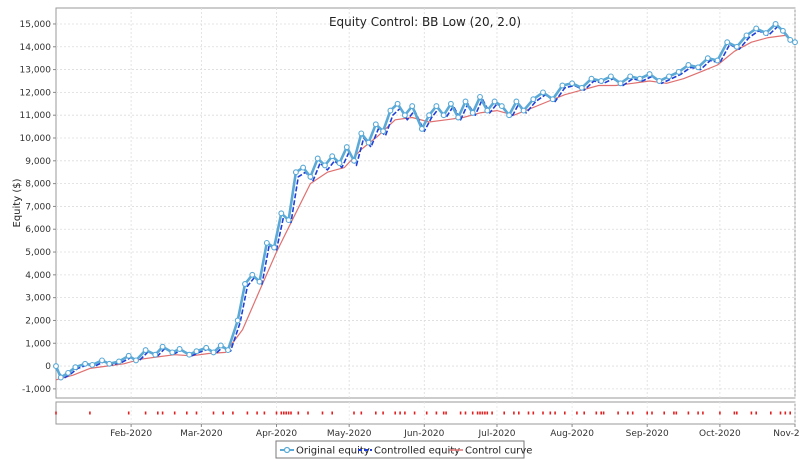  Describe the element at coordinates (572, 434) in the screenshot. I see `x-tick-label: Aug-2020` at that location.